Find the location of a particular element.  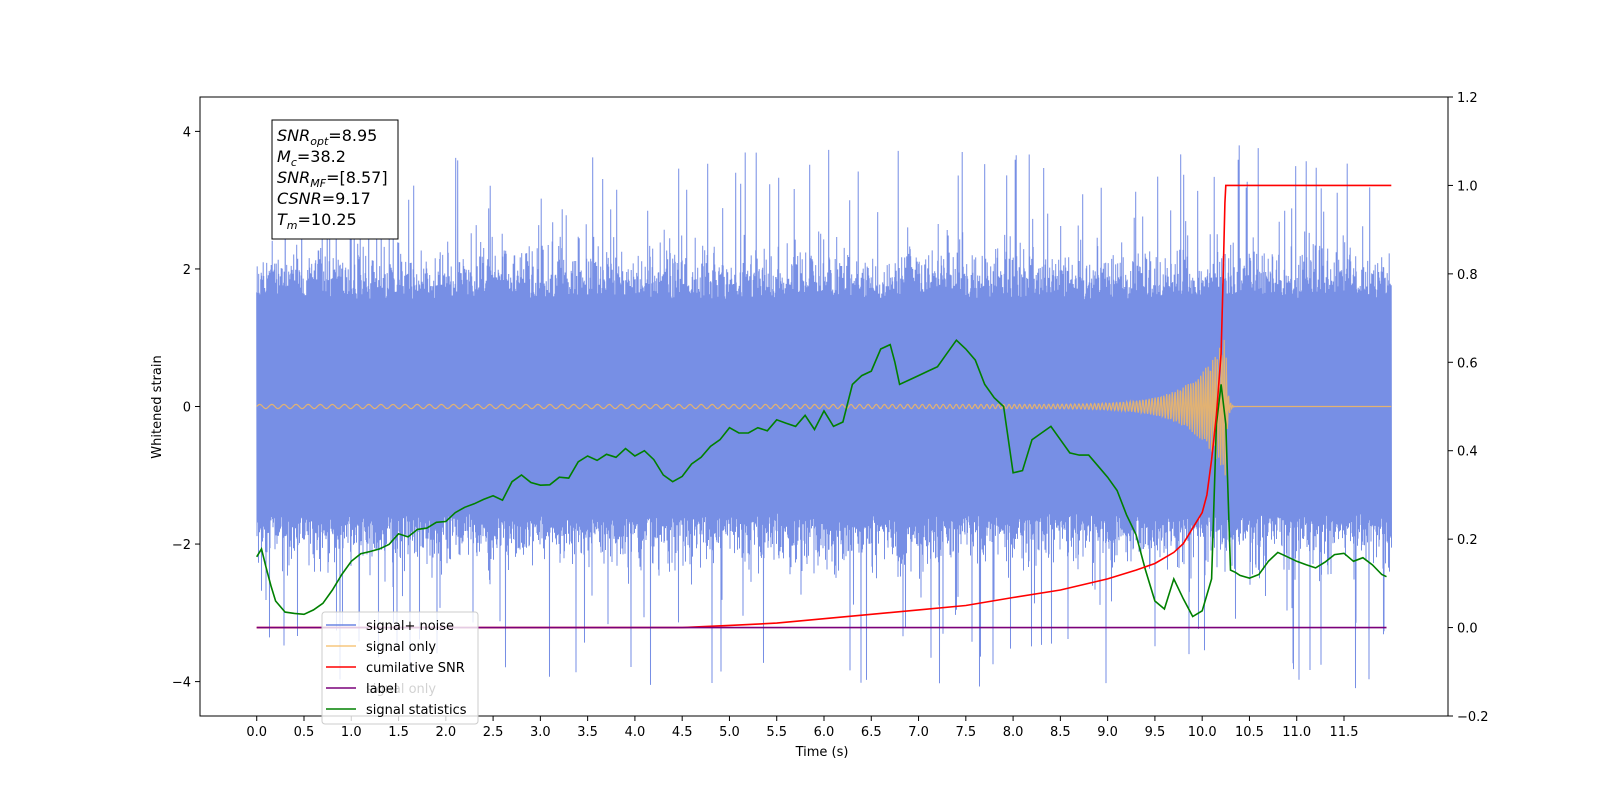

info-line-symbol: M is located at coordinates (284, 156).